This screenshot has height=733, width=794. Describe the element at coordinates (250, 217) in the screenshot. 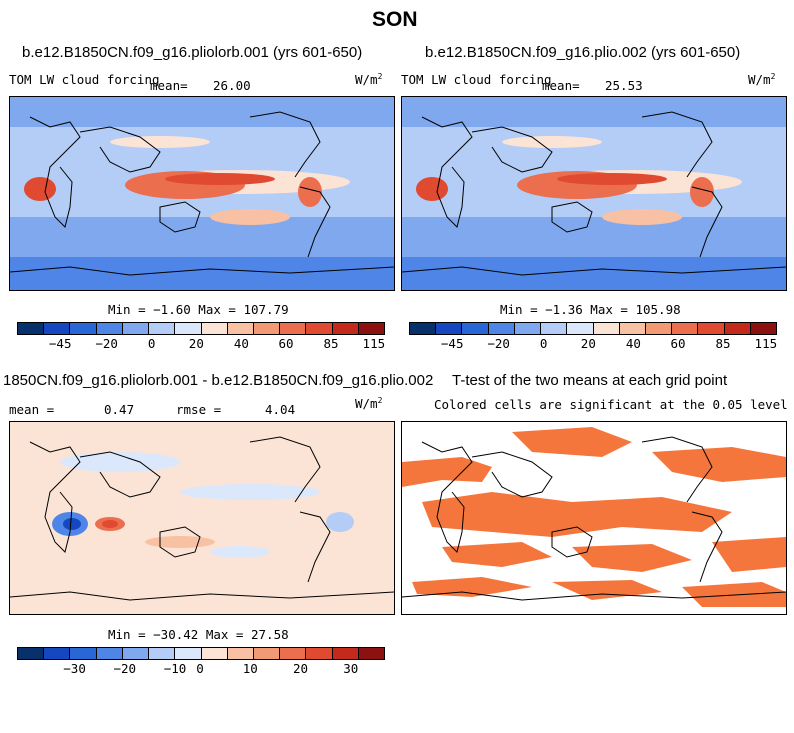

I see `panel1-spcz` at that location.